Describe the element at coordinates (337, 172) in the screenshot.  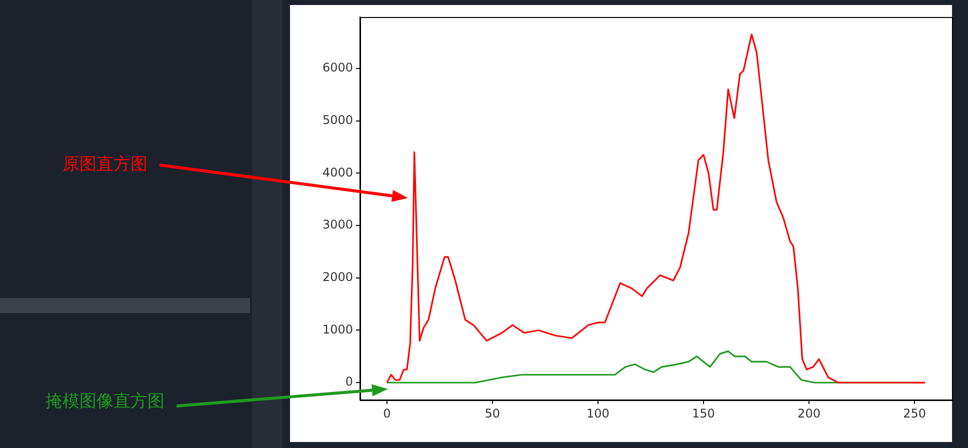
I see `y-tick-label: 4000` at that location.